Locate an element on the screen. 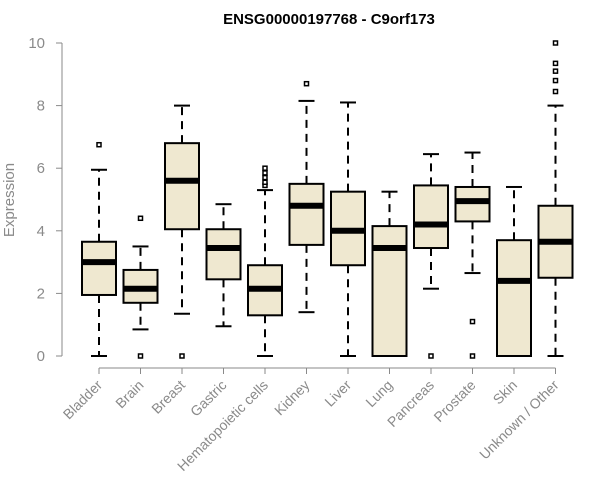 The height and width of the screenshot is (500, 600). y-axis-label: Expression is located at coordinates (9, 200).